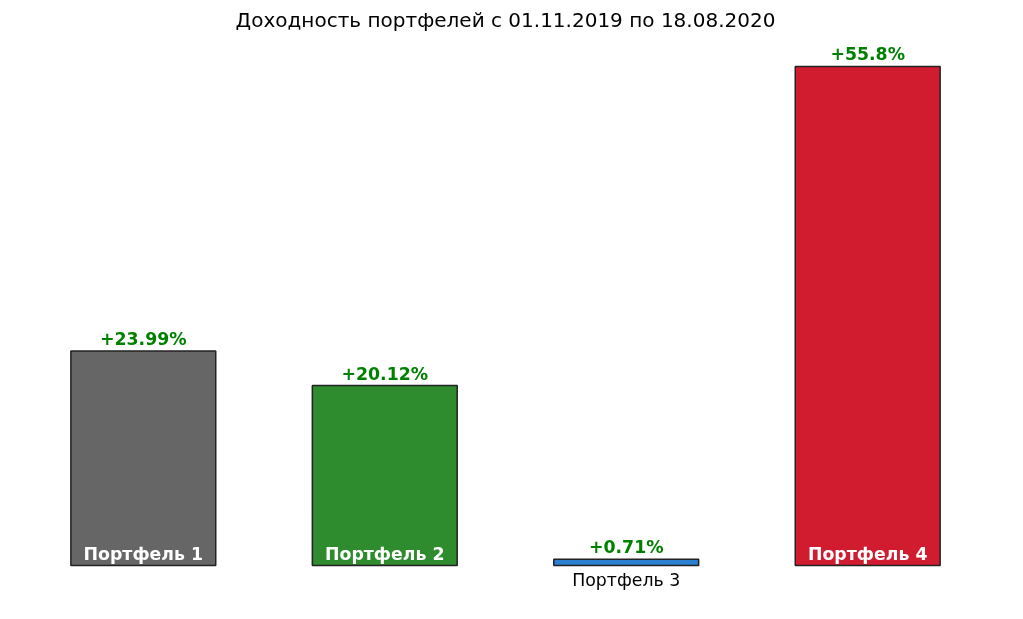  I want to click on data-label: +55.8%, so click(868, 54).